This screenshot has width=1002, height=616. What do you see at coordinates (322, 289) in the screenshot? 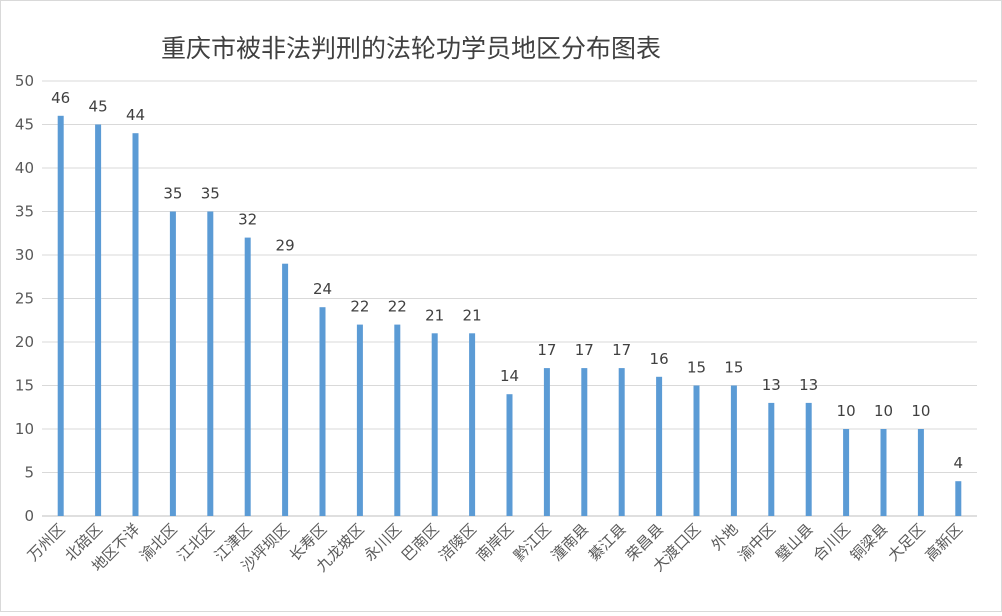
I see `data-label: 24` at bounding box center [322, 289].